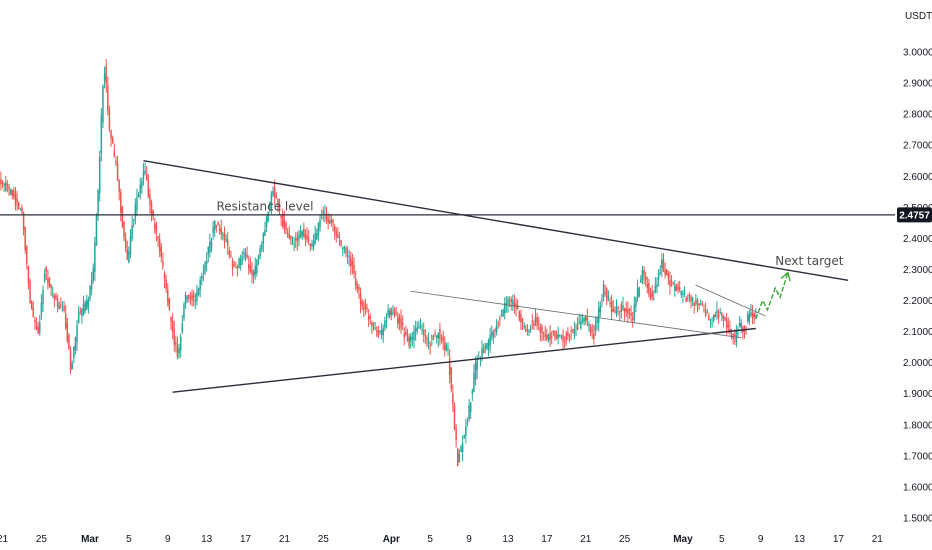 The height and width of the screenshot is (550, 932). What do you see at coordinates (324, 539) in the screenshot?
I see `date-tick-label: 25` at bounding box center [324, 539].